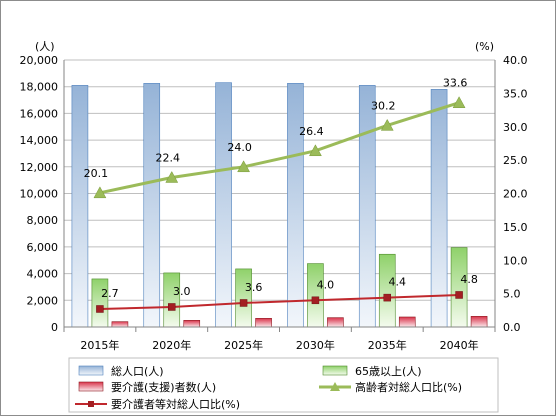 This screenshot has height=419, width=556. I want to click on legend-item-3-swatch, so click(91, 386).